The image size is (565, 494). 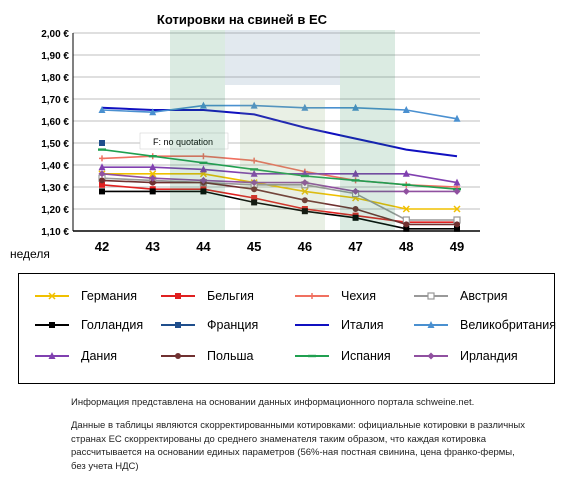 What do you see at coordinates (203, 246) in the screenshot?
I see `x-tick-label: 44` at bounding box center [203, 246].